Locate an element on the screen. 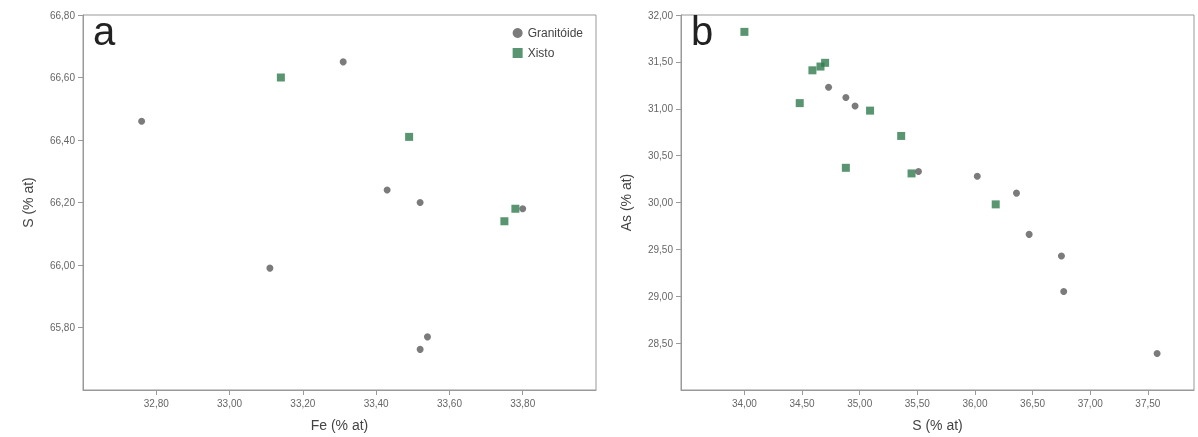 The width and height of the screenshot is (1198, 437). y-tick-label: 32,00 is located at coordinates (660, 15).